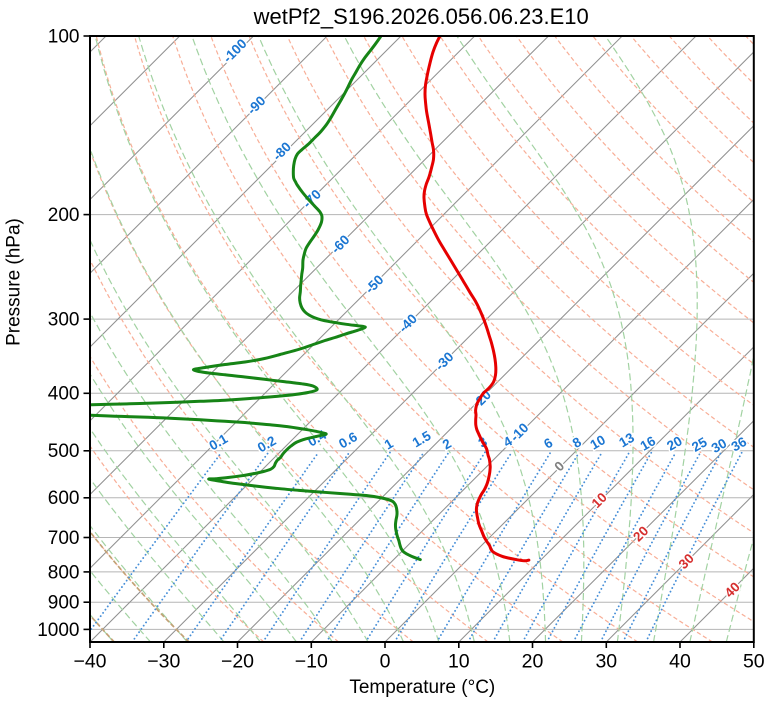  Describe the element at coordinates (163, 662) in the screenshot. I see `svg-text: −30` at that location.